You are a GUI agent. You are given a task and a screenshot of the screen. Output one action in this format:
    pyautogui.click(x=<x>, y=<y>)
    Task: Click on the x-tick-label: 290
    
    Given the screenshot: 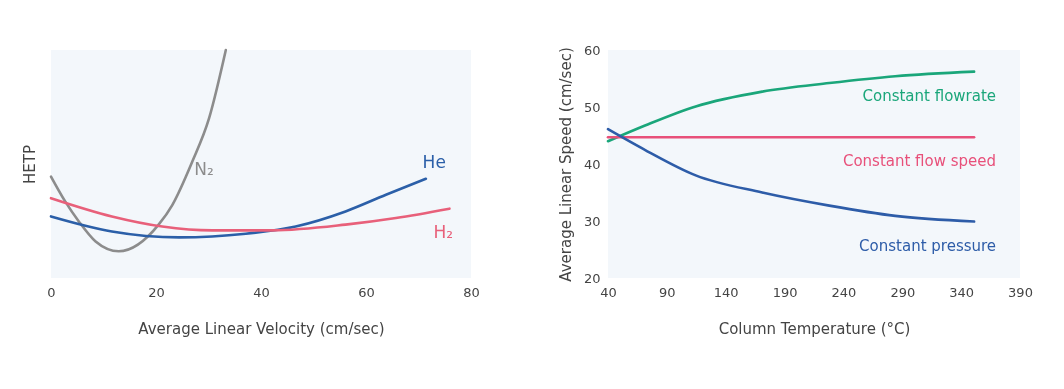 What is the action you would take?
    pyautogui.click(x=903, y=292)
    